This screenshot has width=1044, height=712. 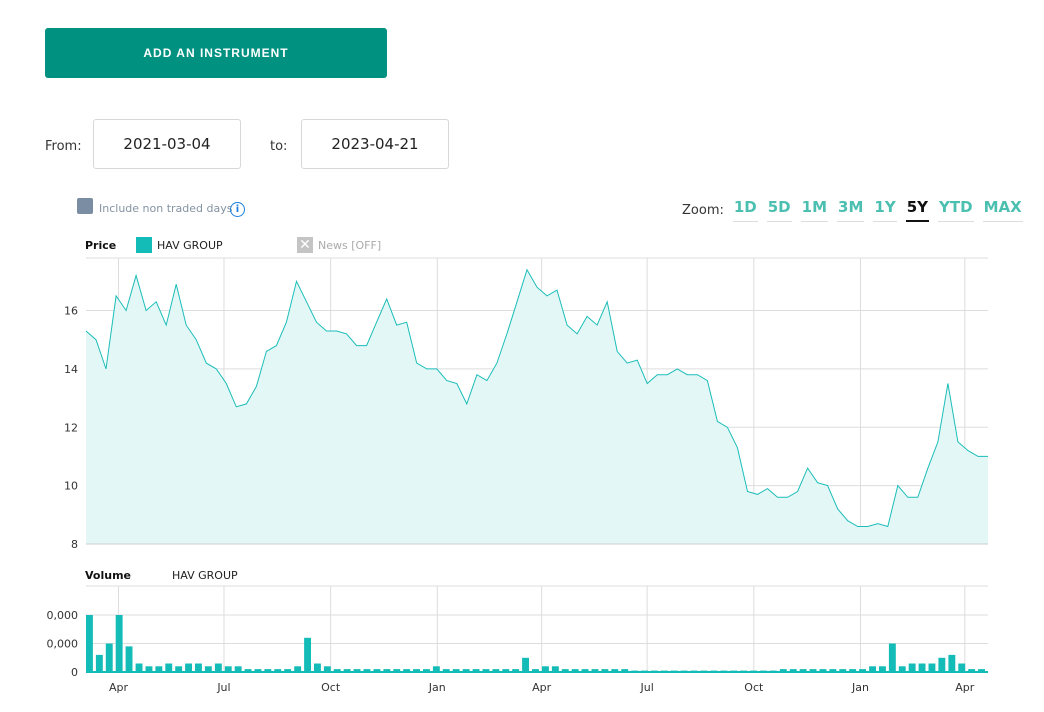 What do you see at coordinates (237, 209) in the screenshot?
I see `info-icon: i` at bounding box center [237, 209].